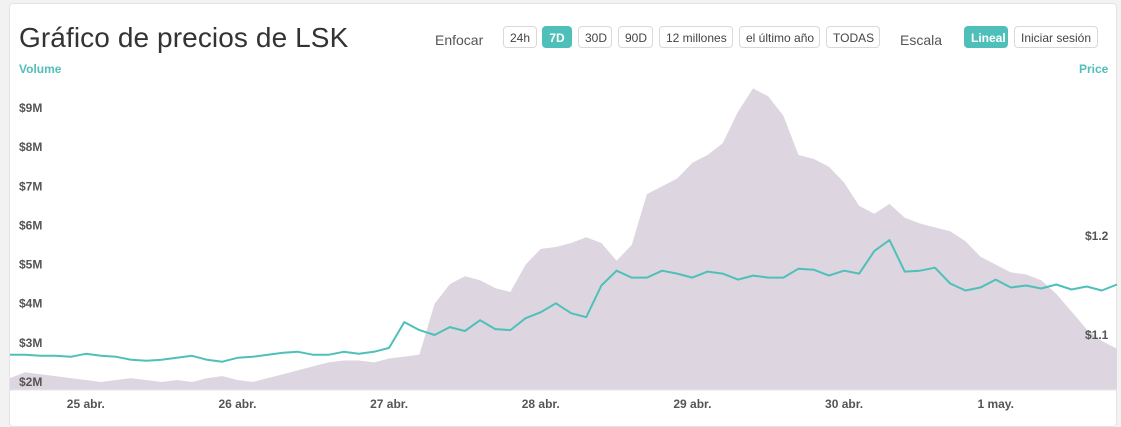  I want to click on x-tick-label: 27 abr., so click(389, 404).